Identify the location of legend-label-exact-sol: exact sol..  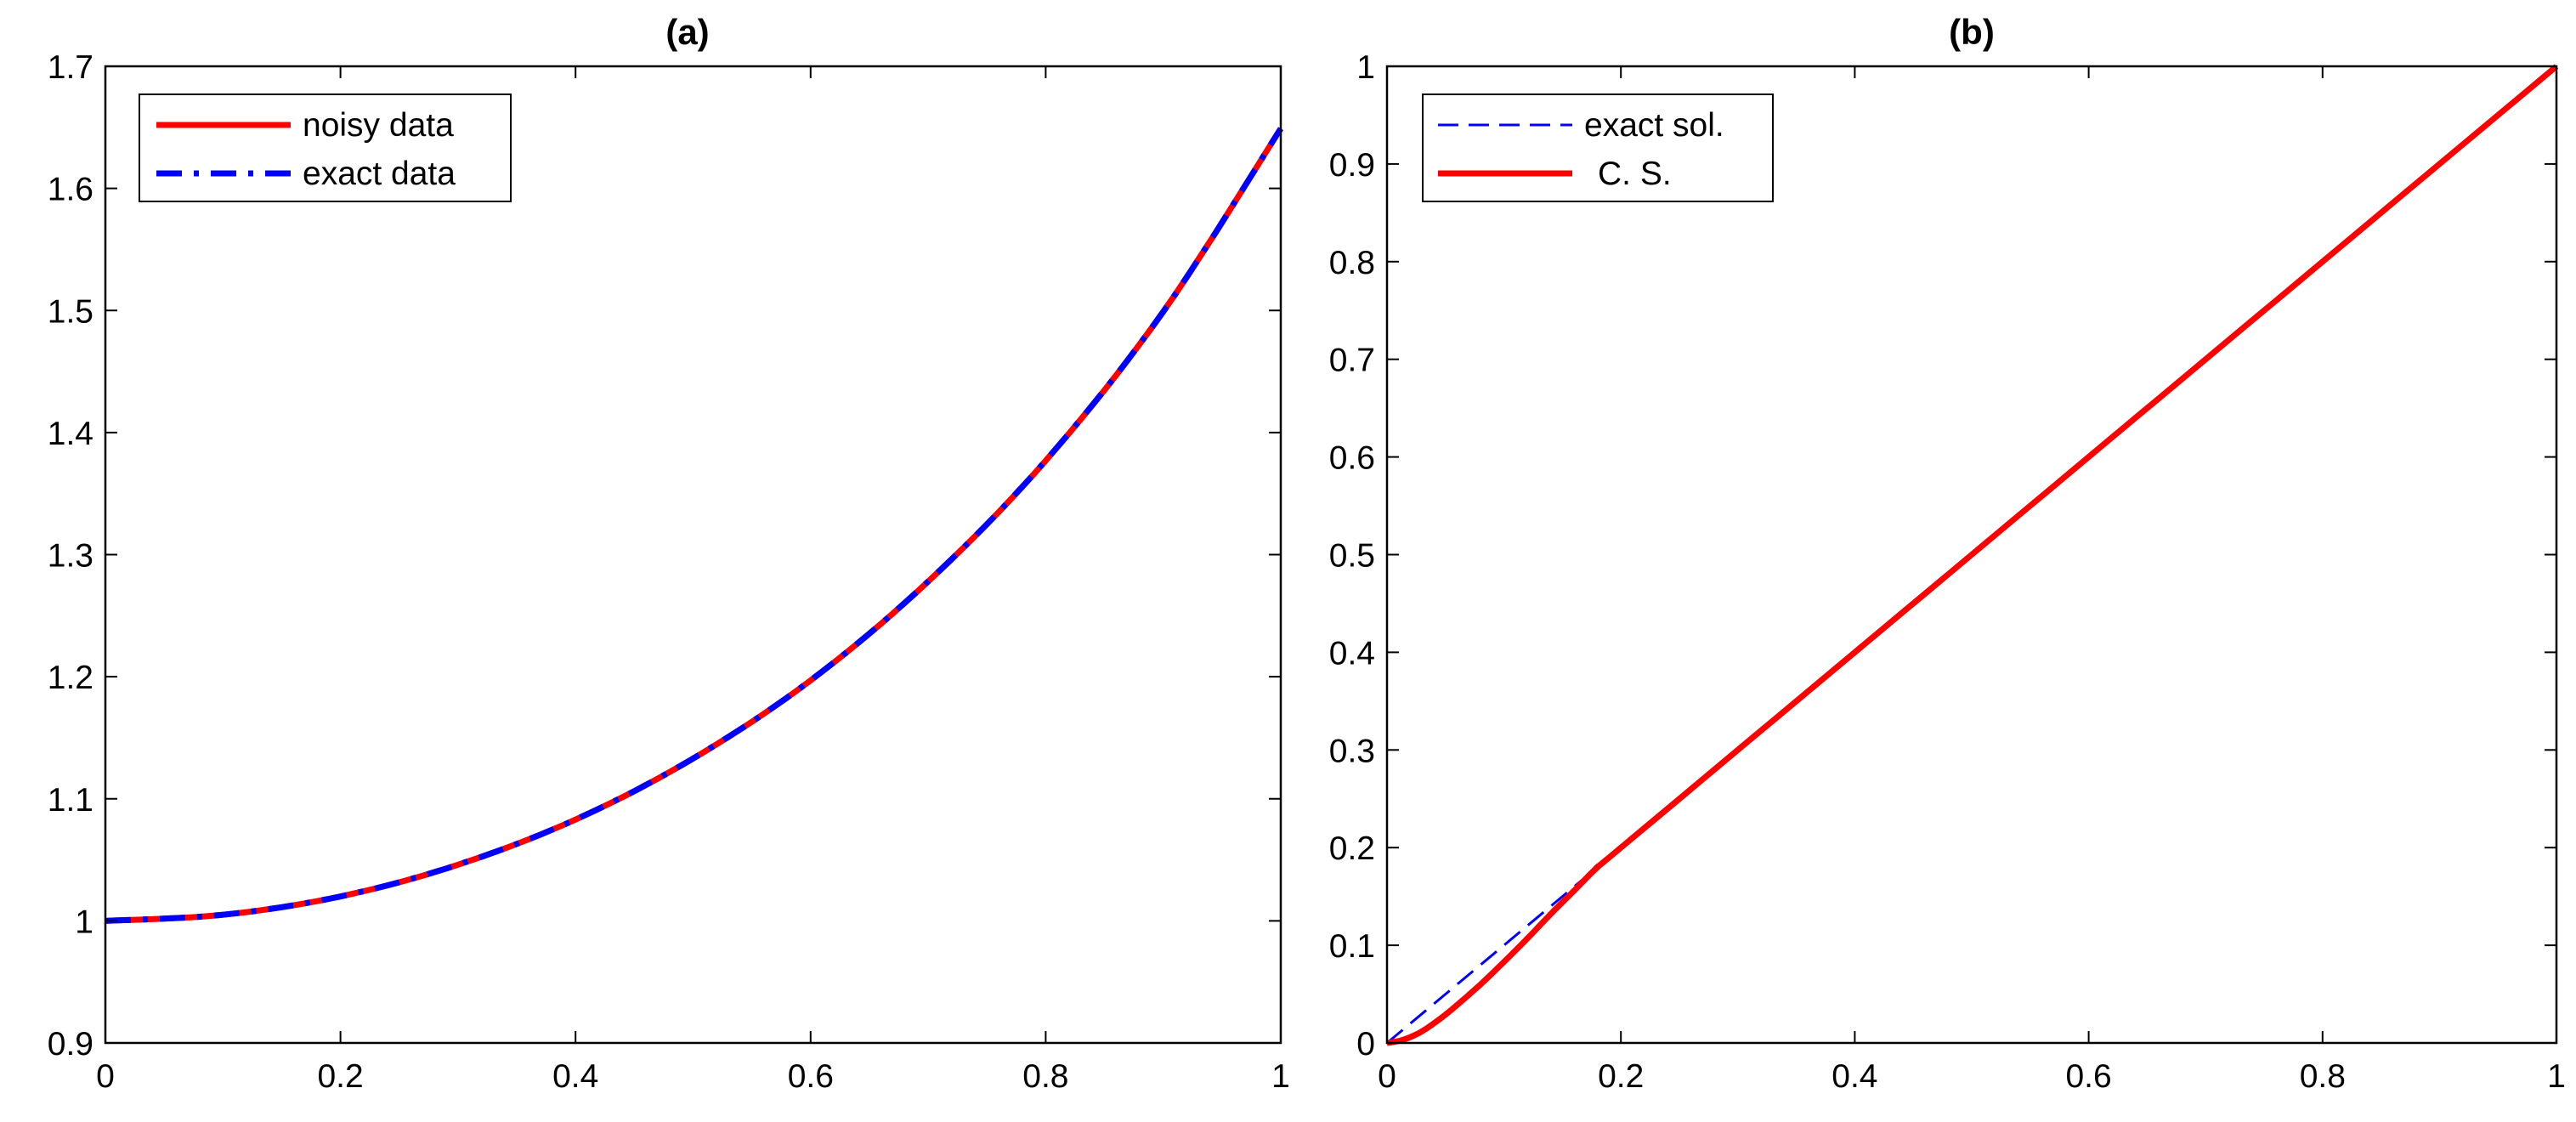
(1654, 125).